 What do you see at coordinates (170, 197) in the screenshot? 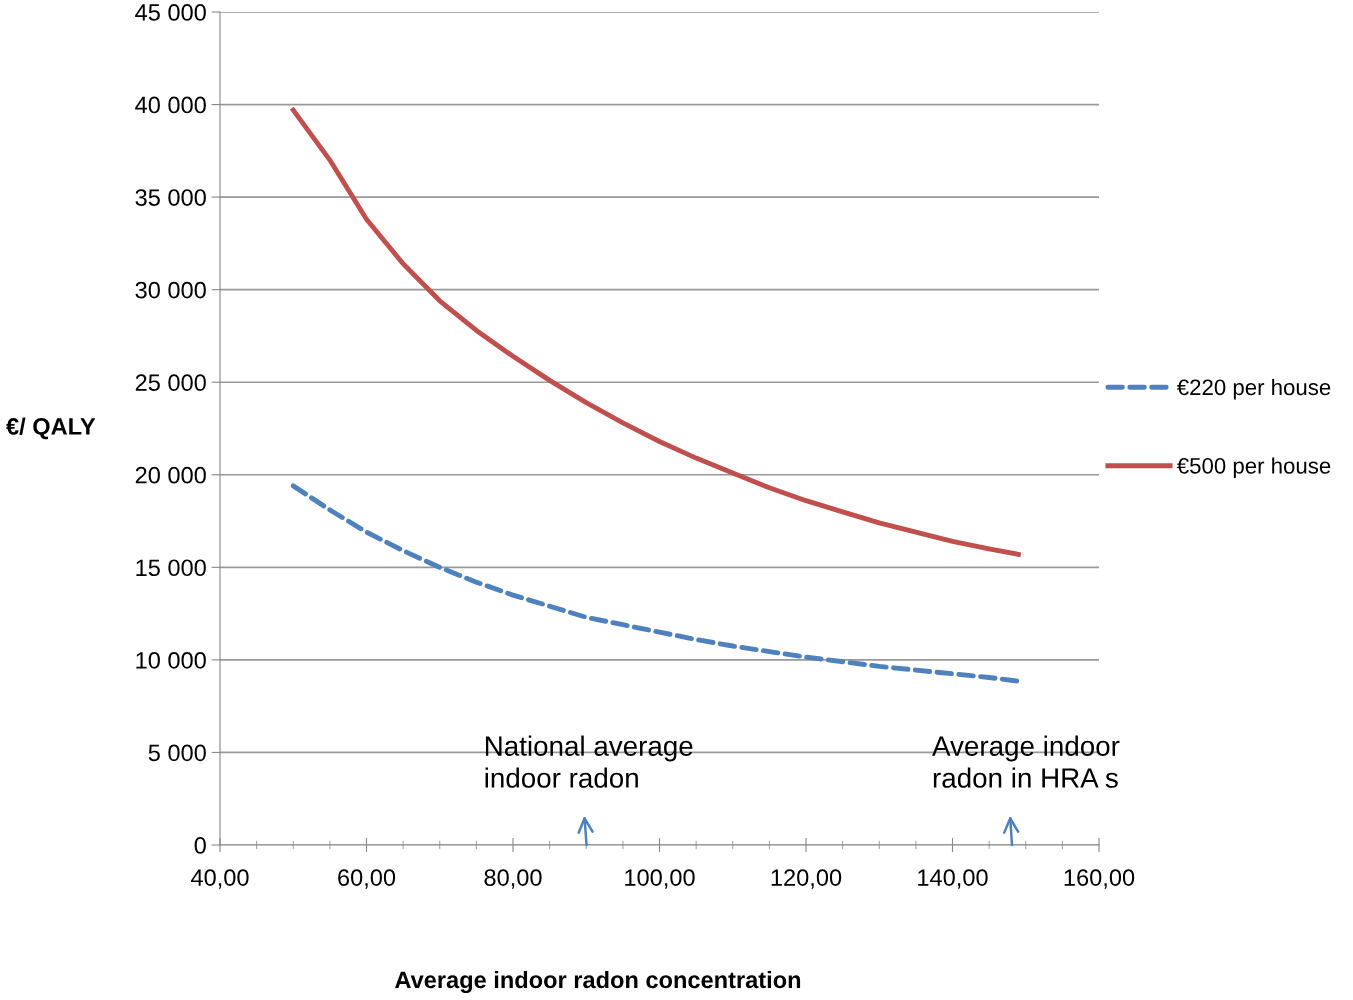
I see `y-tick-label: 35 000` at bounding box center [170, 197].